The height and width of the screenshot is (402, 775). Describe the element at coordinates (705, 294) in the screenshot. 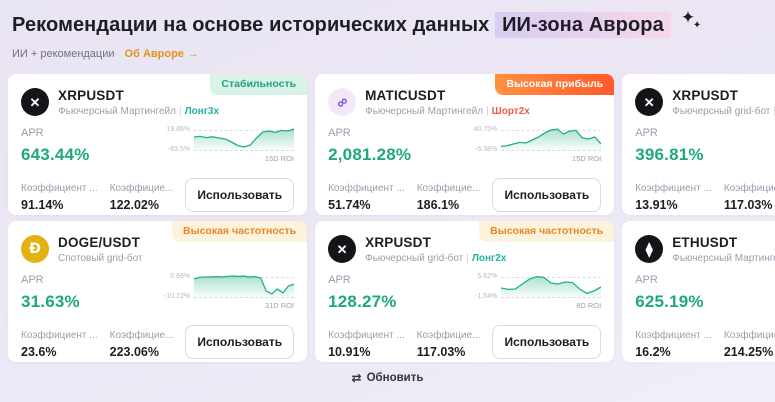

I see `card-body: APR 625.19% 18.68% 0% 15D ROI` at that location.